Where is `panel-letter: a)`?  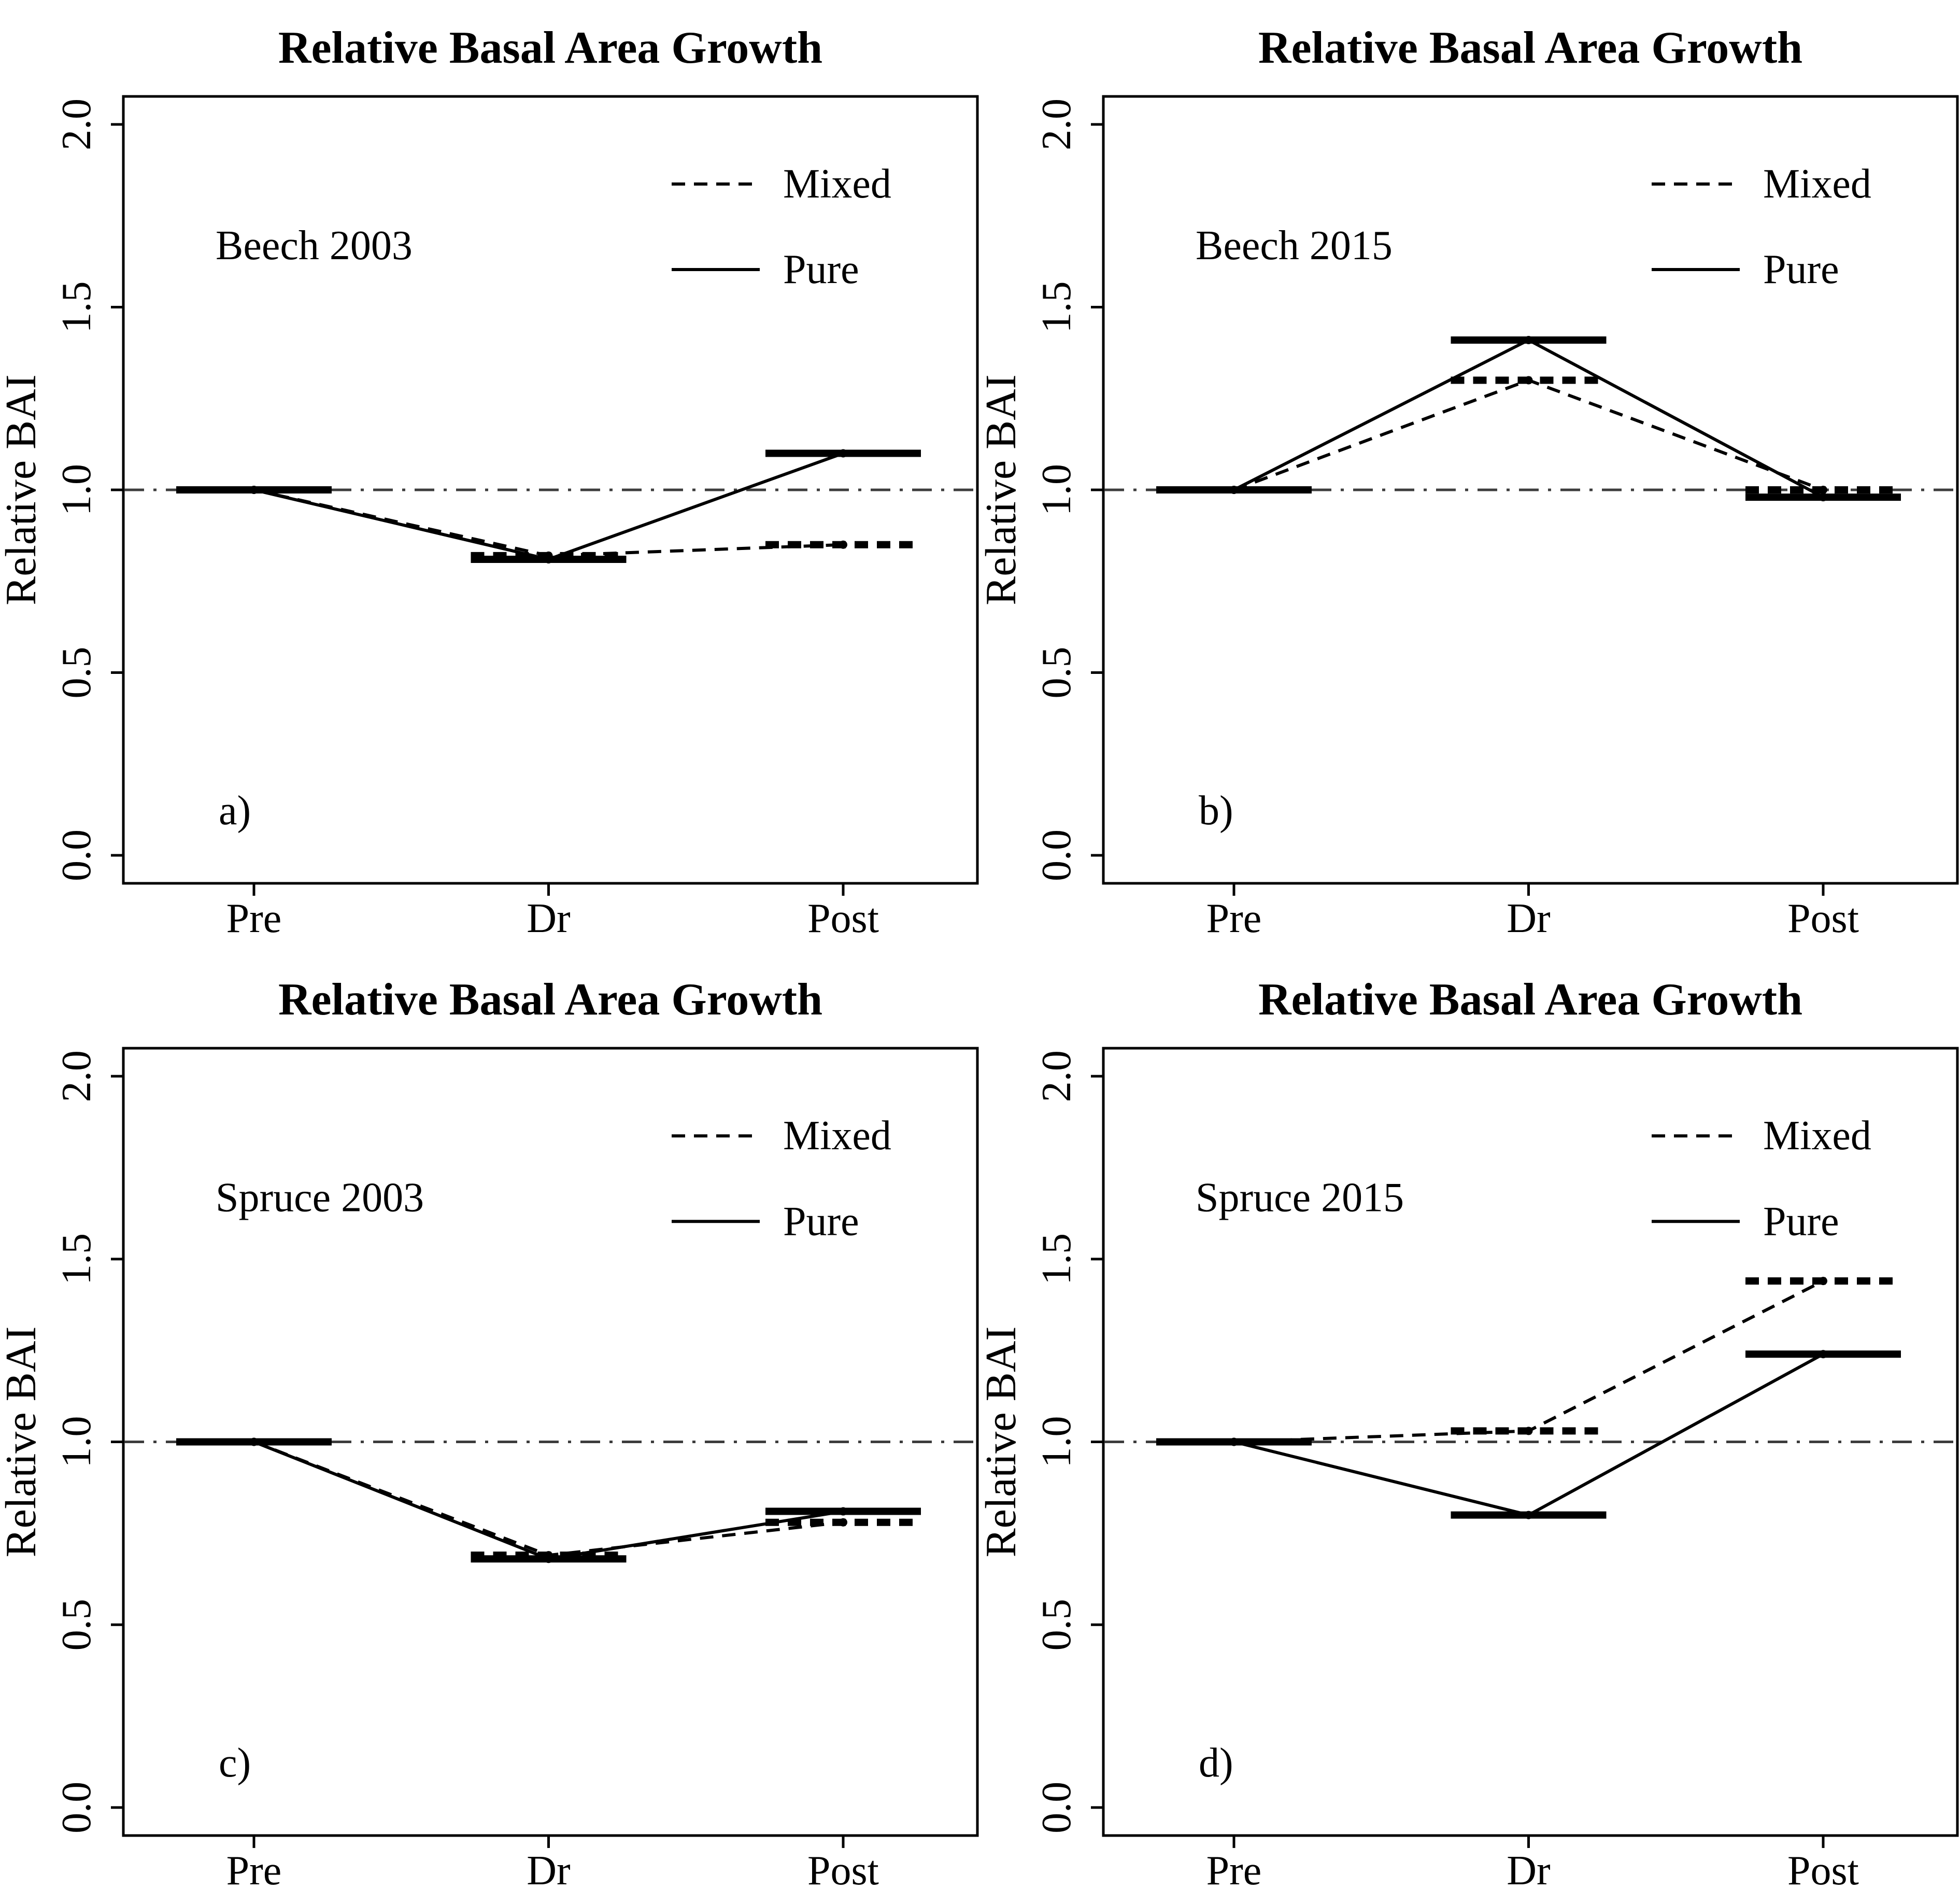 panel-letter: a) is located at coordinates (235, 811).